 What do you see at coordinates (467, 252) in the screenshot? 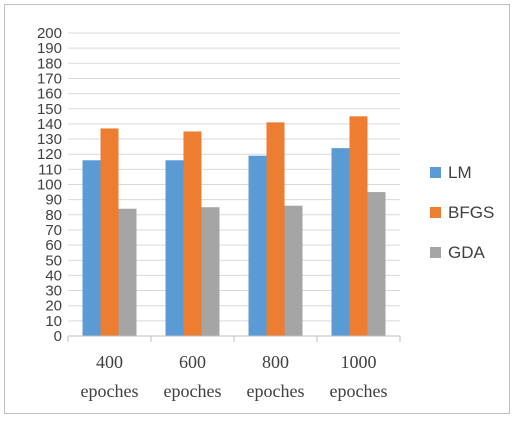
I see `legend-label-gda: GDA` at bounding box center [467, 252].